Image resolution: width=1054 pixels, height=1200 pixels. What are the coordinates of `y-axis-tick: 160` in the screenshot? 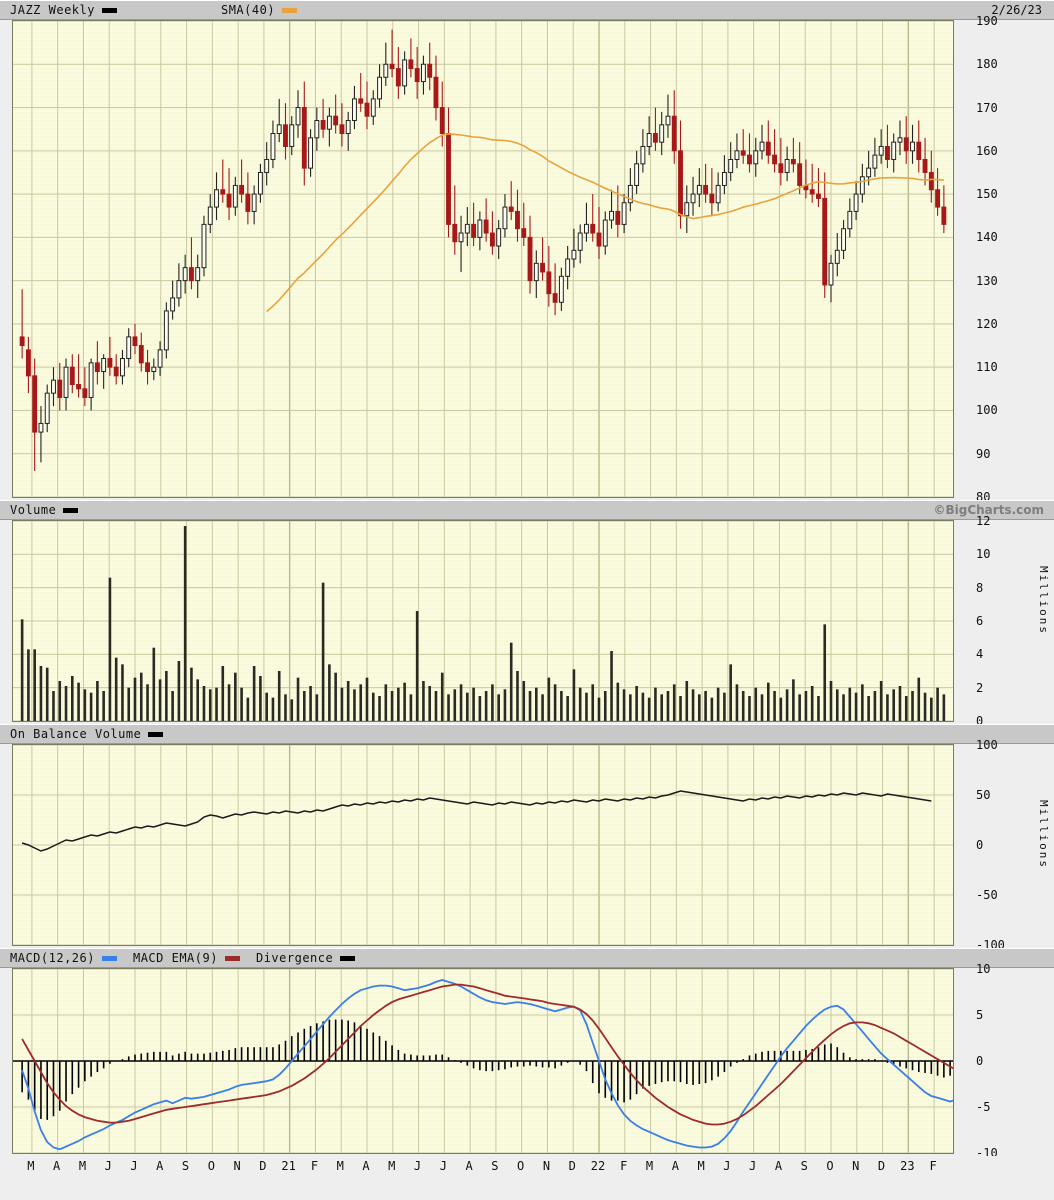 It's located at (987, 150).